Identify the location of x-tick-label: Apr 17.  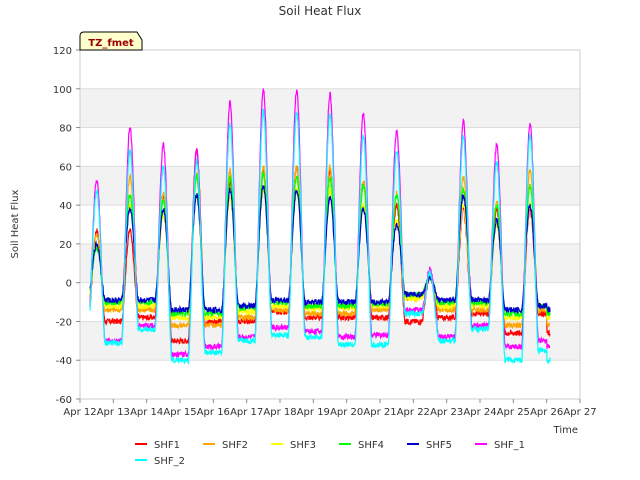
(246, 412).